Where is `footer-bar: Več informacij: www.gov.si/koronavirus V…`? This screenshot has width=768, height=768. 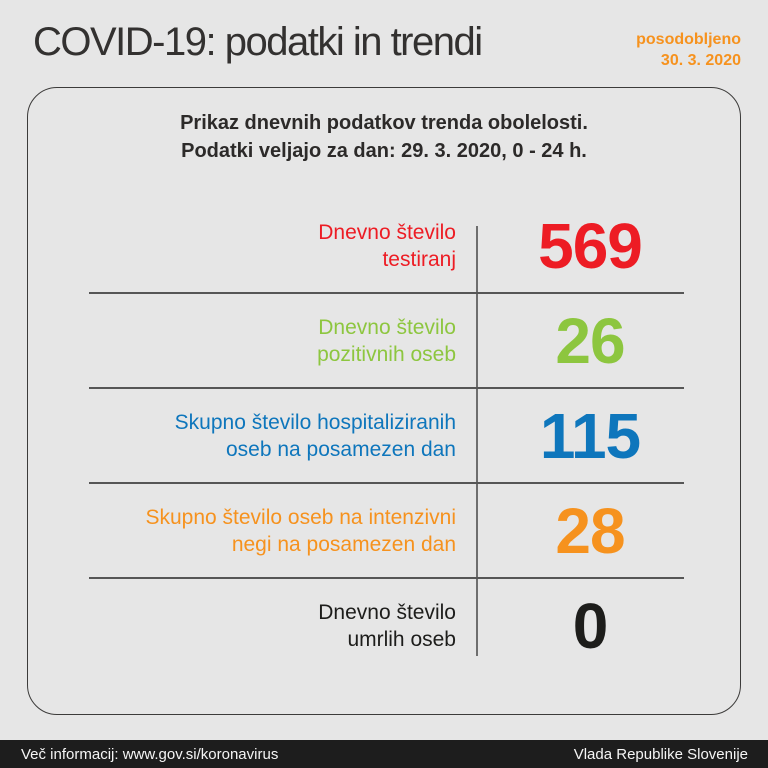
footer-bar: Več informacij: www.gov.si/koronavirus V… is located at coordinates (384, 754).